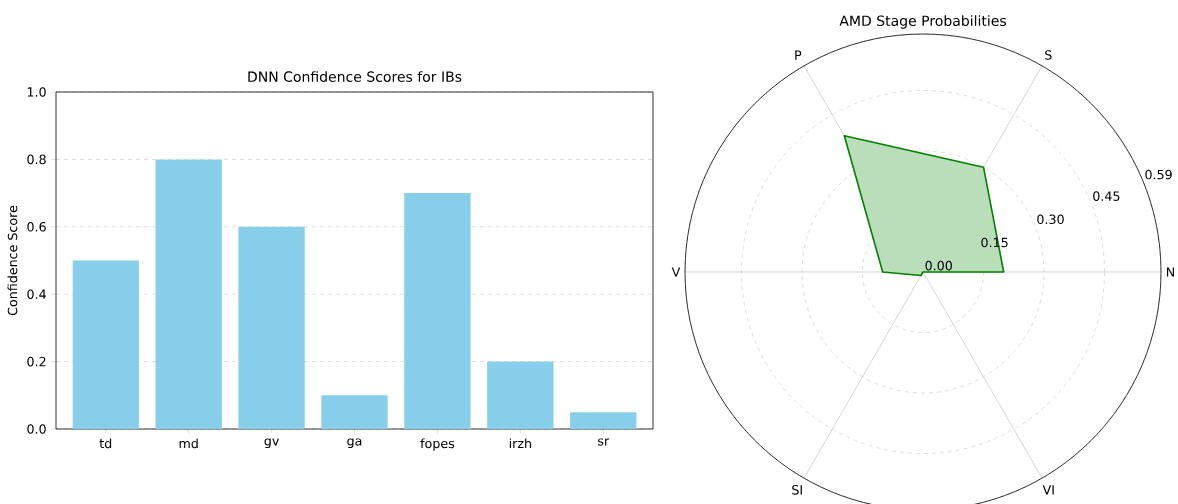 The height and width of the screenshot is (504, 1178). What do you see at coordinates (938, 265) in the screenshot?
I see `y-tick-label: 0.00` at bounding box center [938, 265].